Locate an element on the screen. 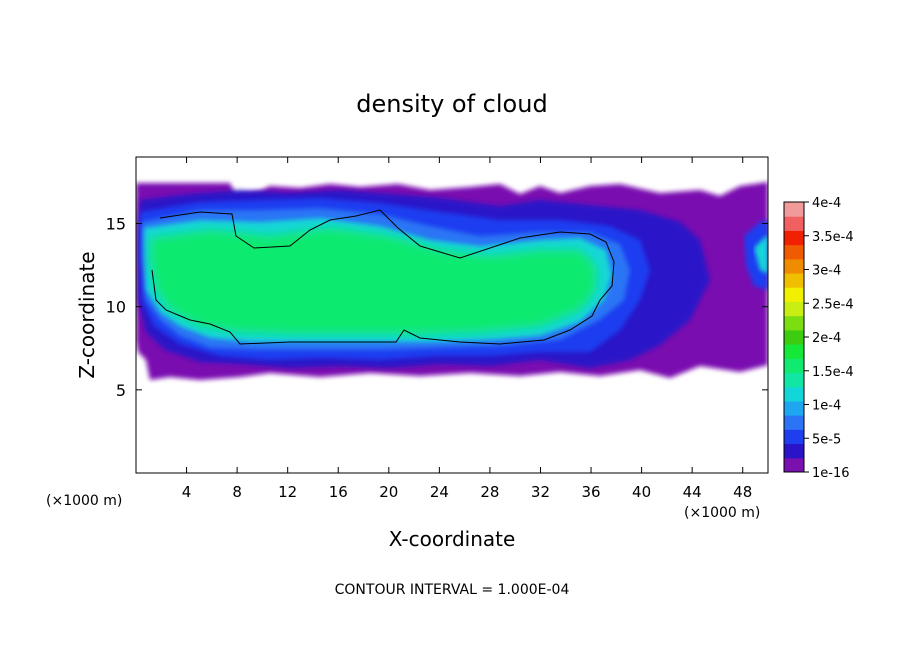  x-tick-label: 48 is located at coordinates (742, 492).